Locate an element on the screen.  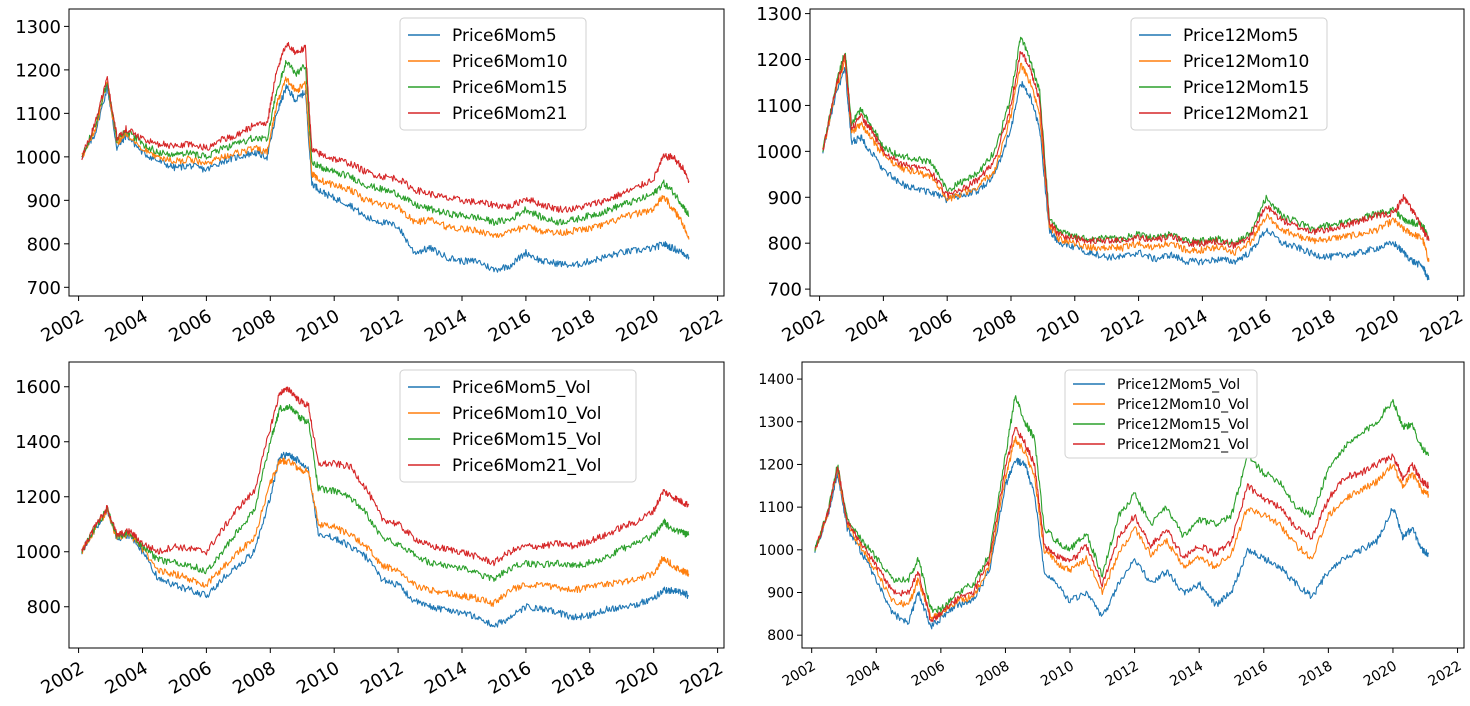
legend-label: Price6Mom15 is located at coordinates (510, 88).